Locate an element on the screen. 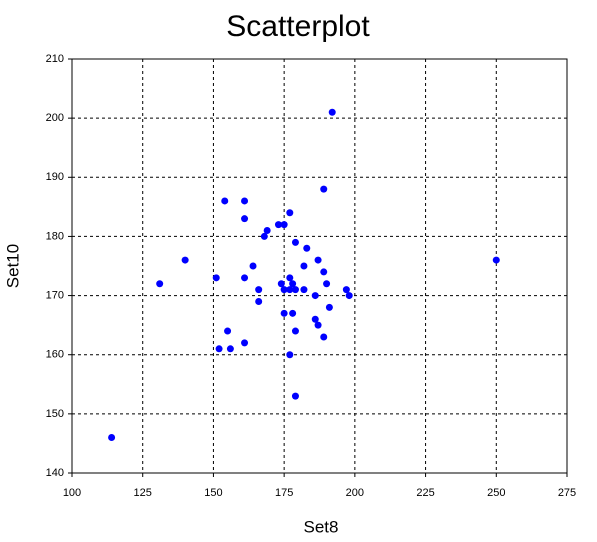 The image size is (597, 542). x-tick-label: 250 is located at coordinates (496, 493).